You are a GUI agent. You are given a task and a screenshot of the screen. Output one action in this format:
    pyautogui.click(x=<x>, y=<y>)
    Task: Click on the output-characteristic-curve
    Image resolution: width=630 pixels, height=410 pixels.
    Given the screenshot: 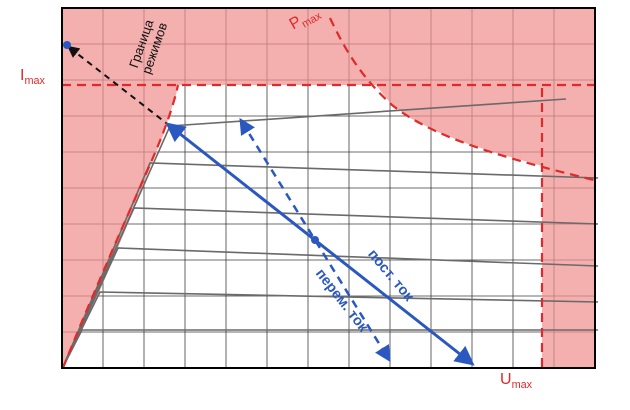 What is the action you would take?
    pyautogui.click(x=330, y=348)
    